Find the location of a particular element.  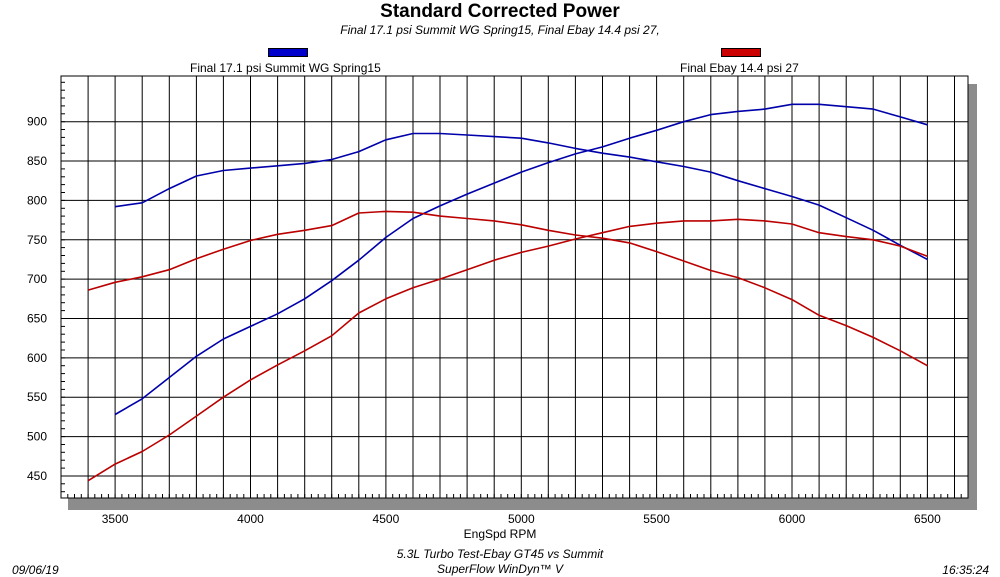

x-tick-label: 6500 is located at coordinates (927, 519).